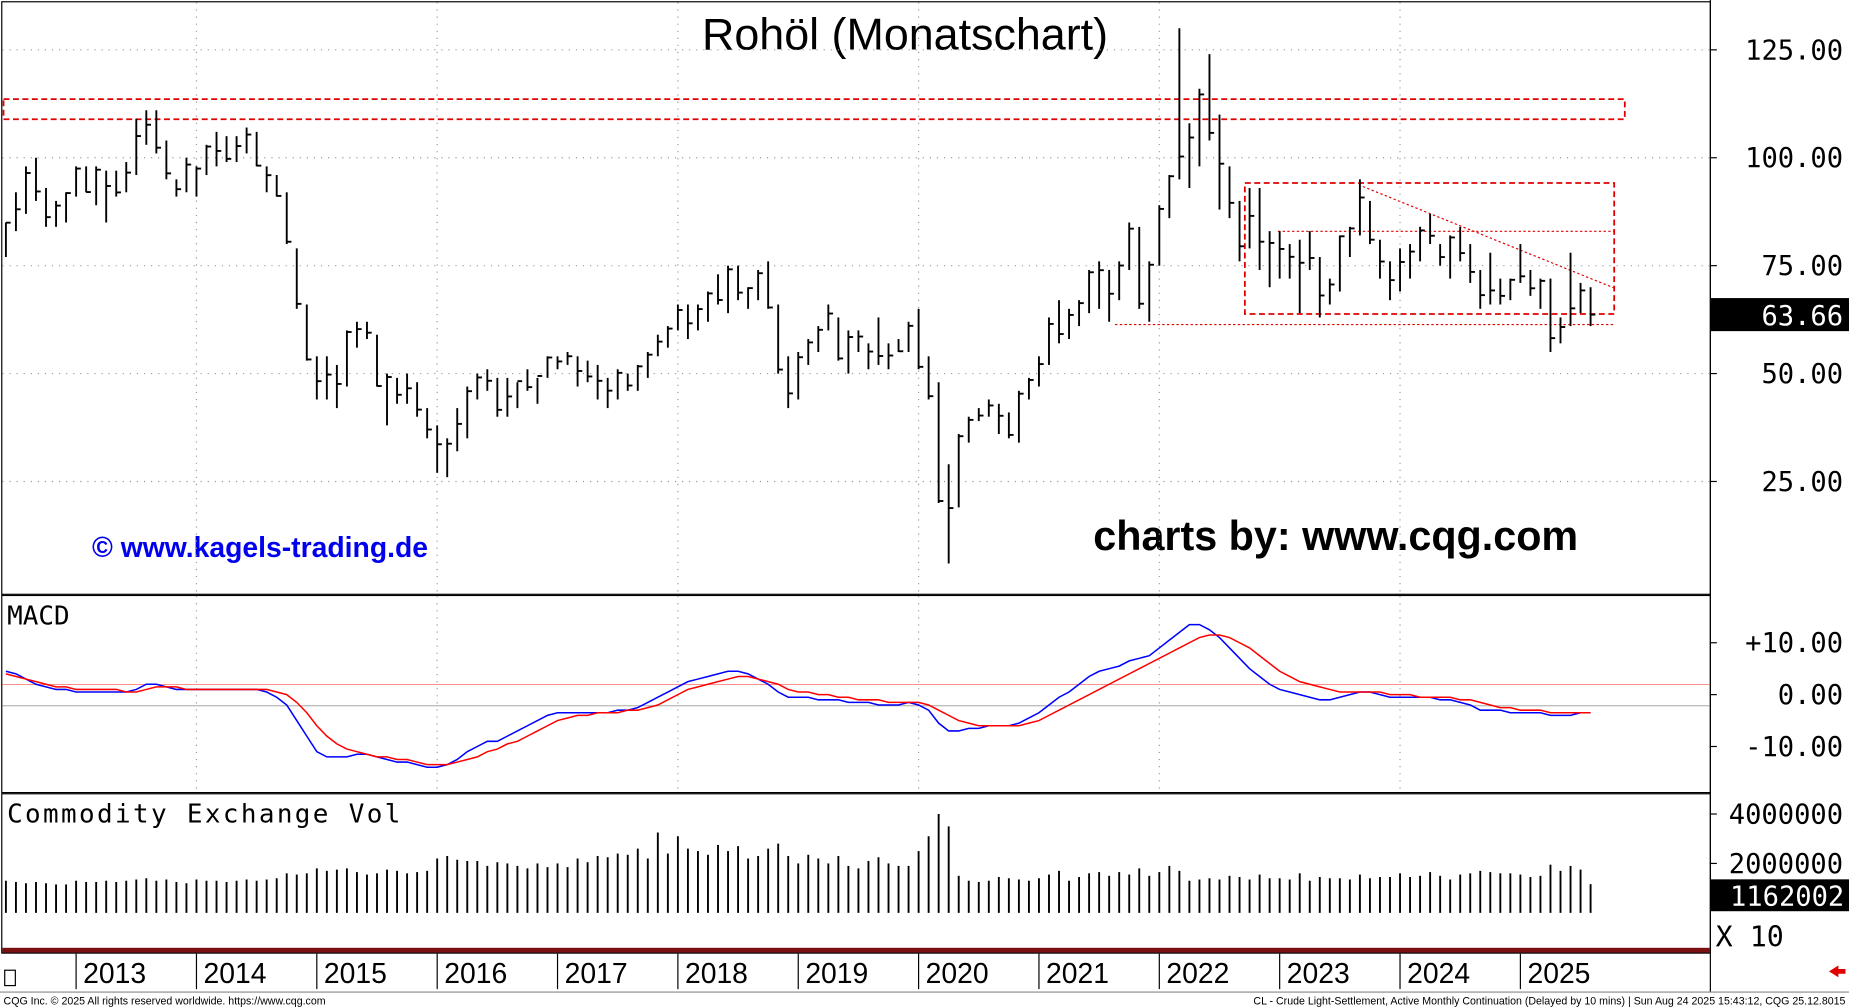 The width and height of the screenshot is (1849, 1008). What do you see at coordinates (235, 974) in the screenshot?
I see `x-tick-label: 2014` at bounding box center [235, 974].